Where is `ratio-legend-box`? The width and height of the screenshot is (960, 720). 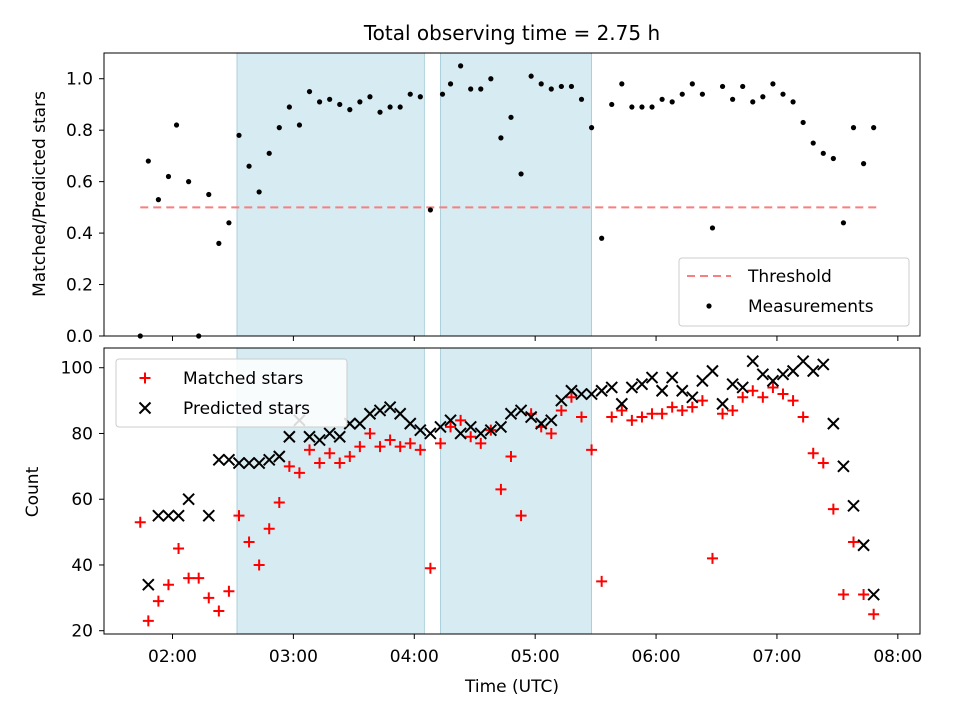
ratio-legend-box is located at coordinates (794, 292).